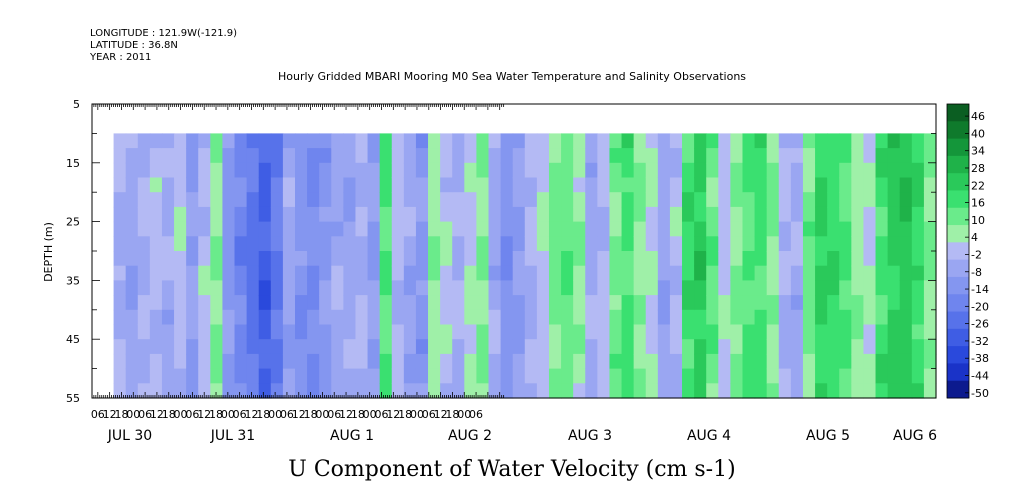 This screenshot has width=1009, height=504. What do you see at coordinates (169, 414) in the screenshot?
I see `x-tick-label: 18` at bounding box center [169, 414].